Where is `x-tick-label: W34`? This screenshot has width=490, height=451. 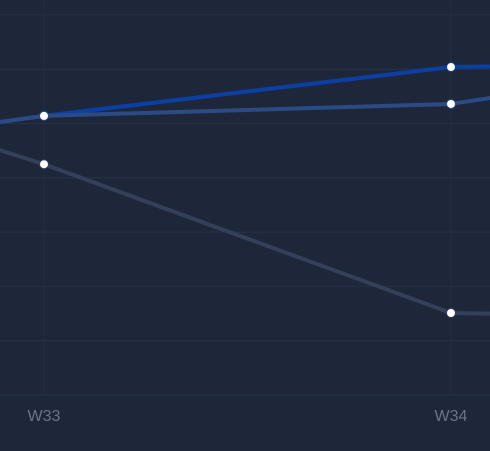
x-tick-label: W34 is located at coordinates (451, 416).